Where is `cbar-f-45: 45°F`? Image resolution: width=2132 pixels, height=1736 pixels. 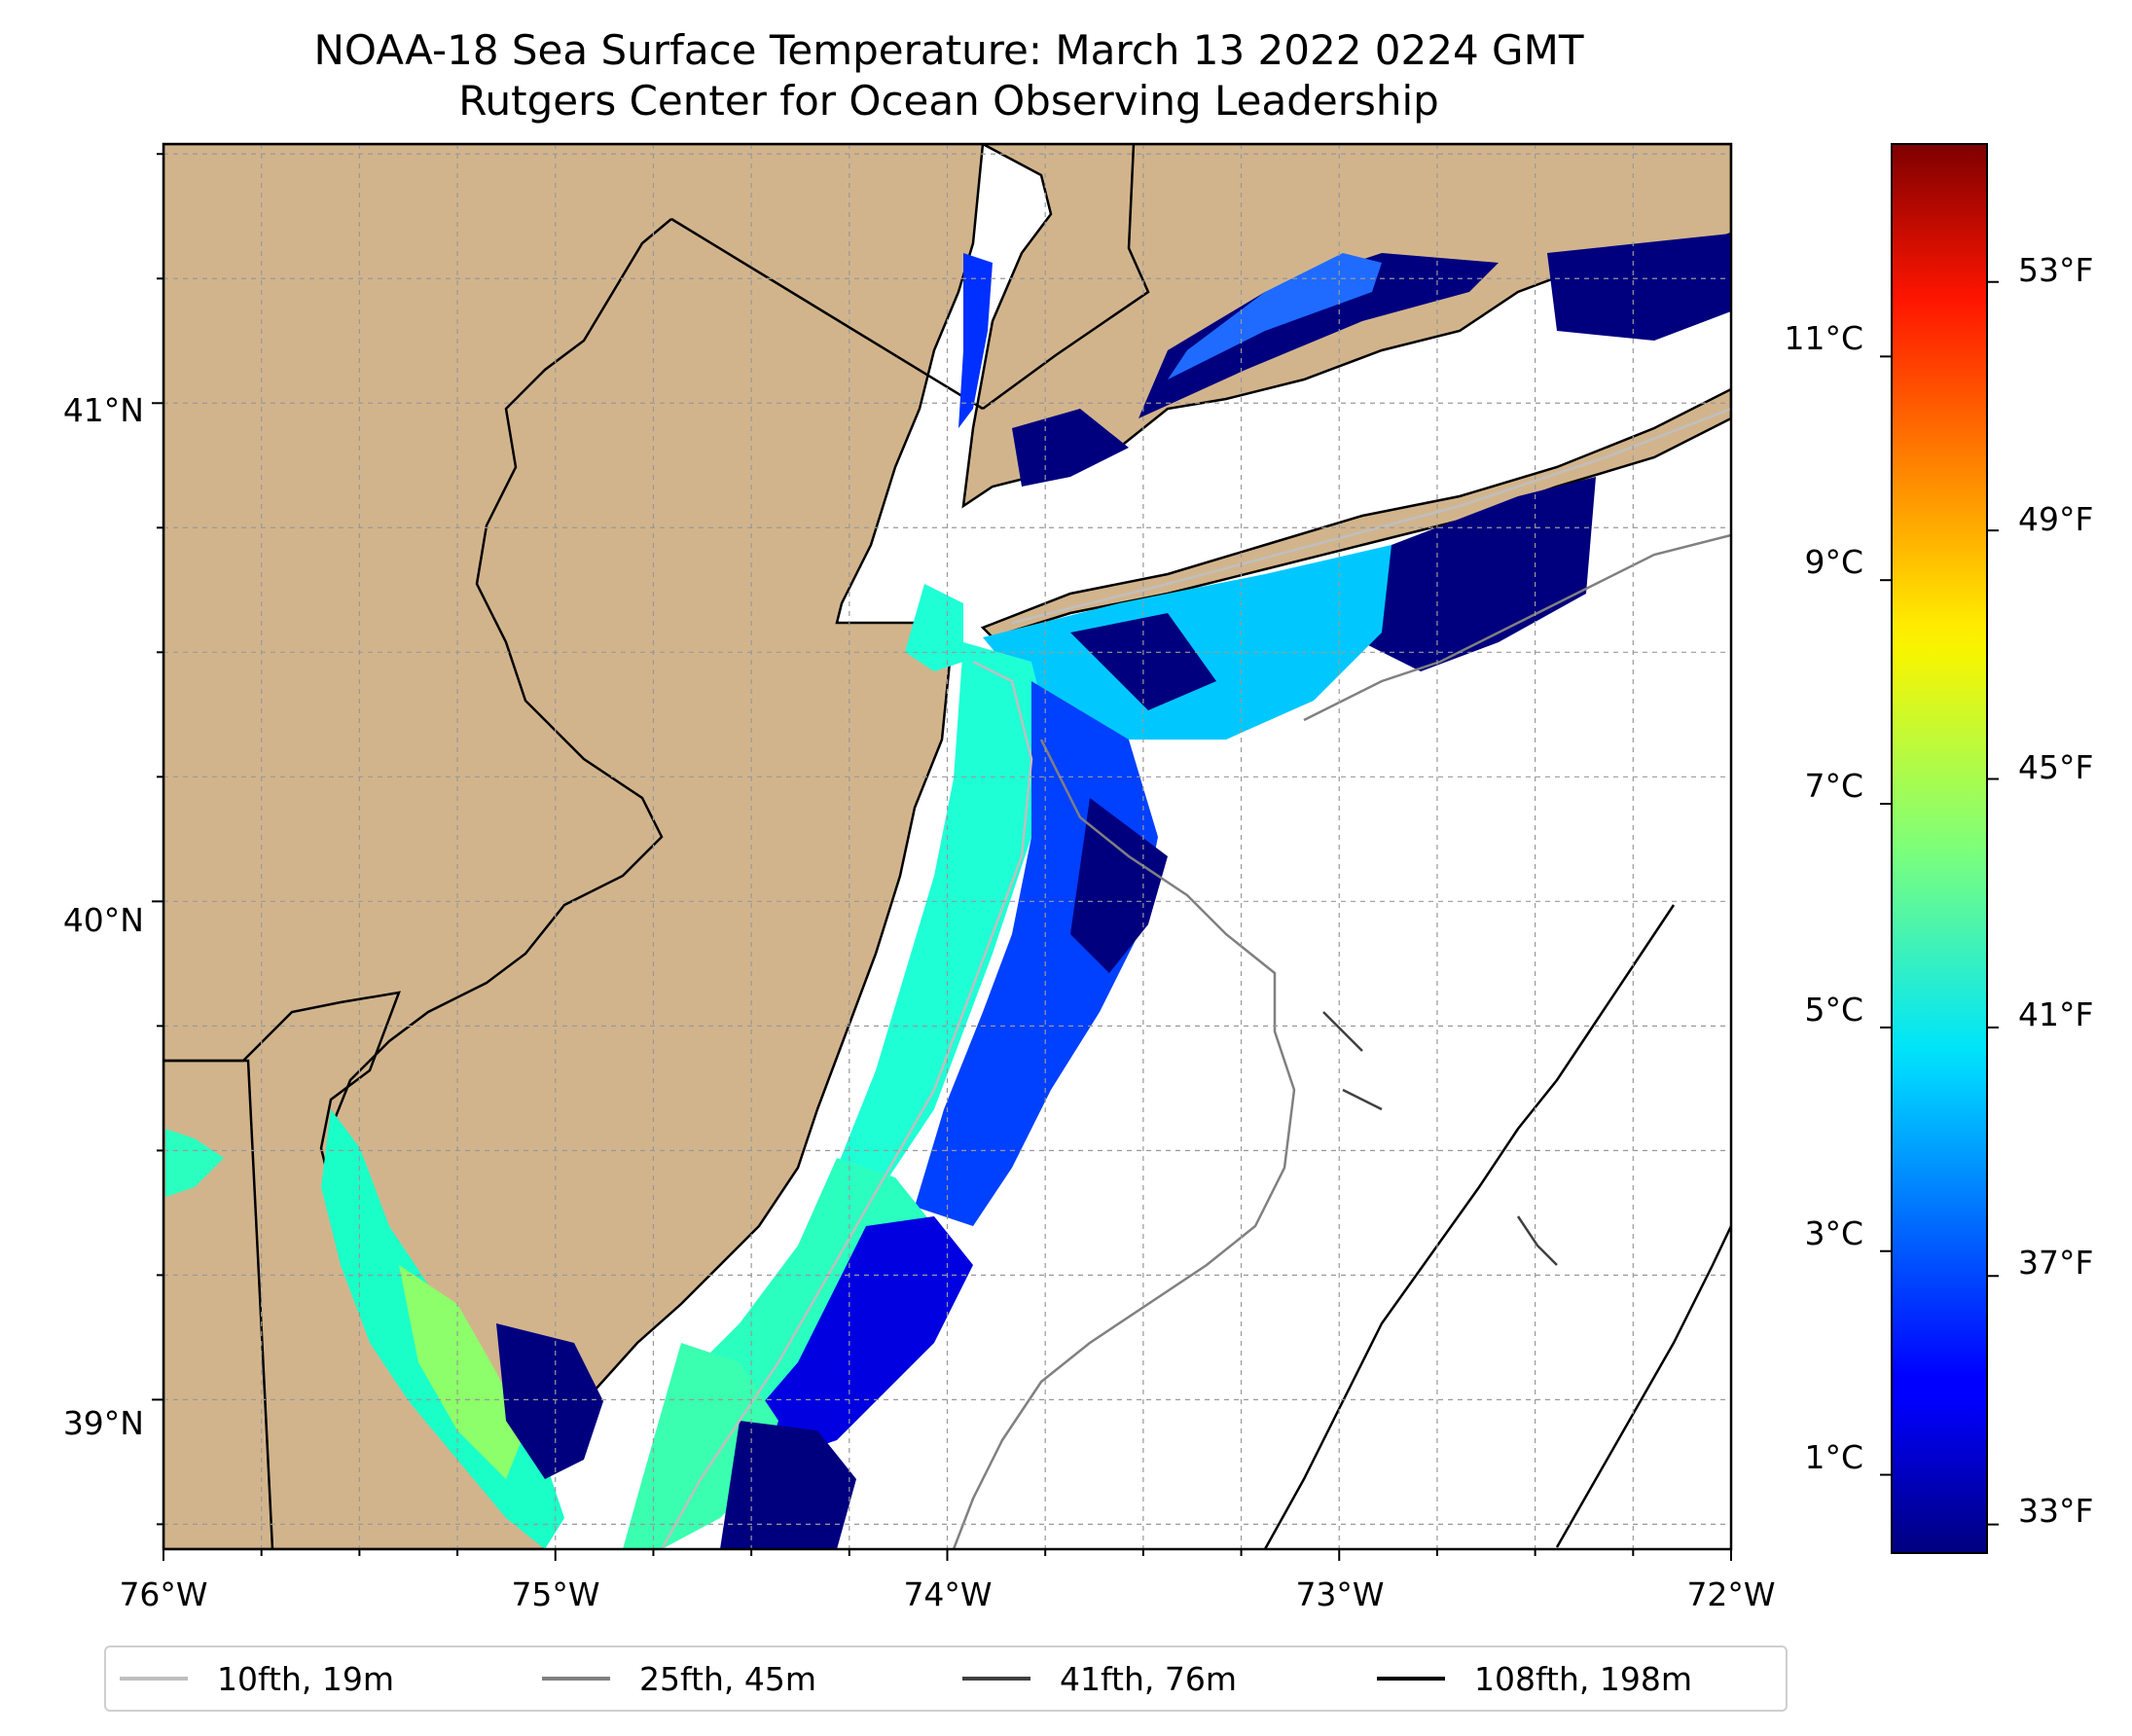 cbar-f-45: 45°F is located at coordinates (2056, 767).